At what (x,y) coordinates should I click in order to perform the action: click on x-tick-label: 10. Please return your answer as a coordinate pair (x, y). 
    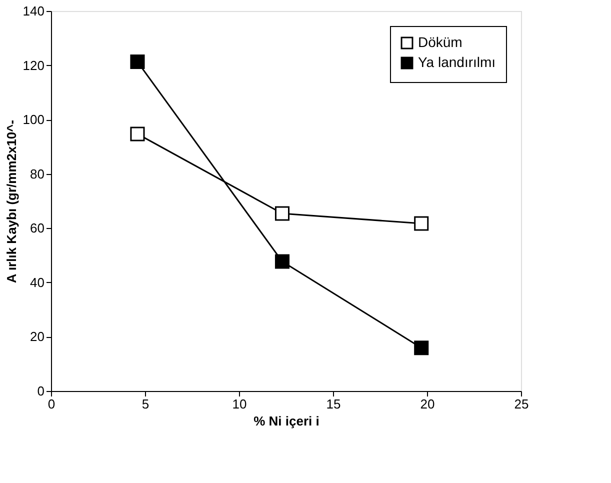
    Looking at the image, I should click on (239, 404).